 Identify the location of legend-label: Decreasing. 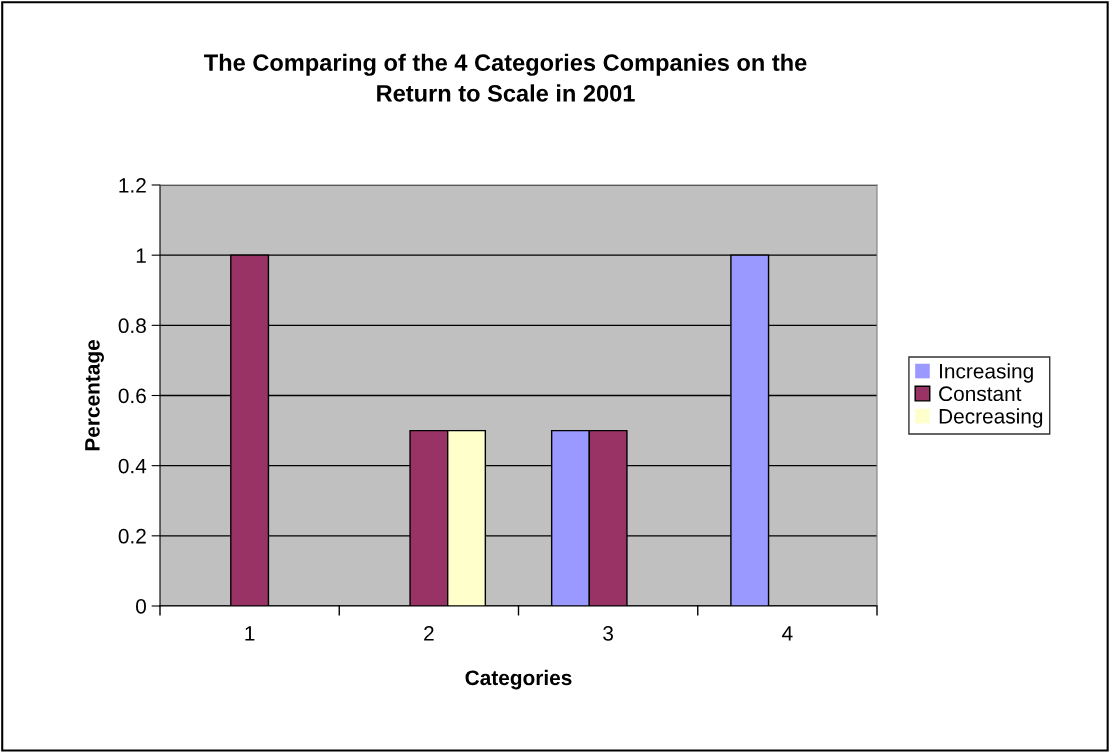
(991, 418).